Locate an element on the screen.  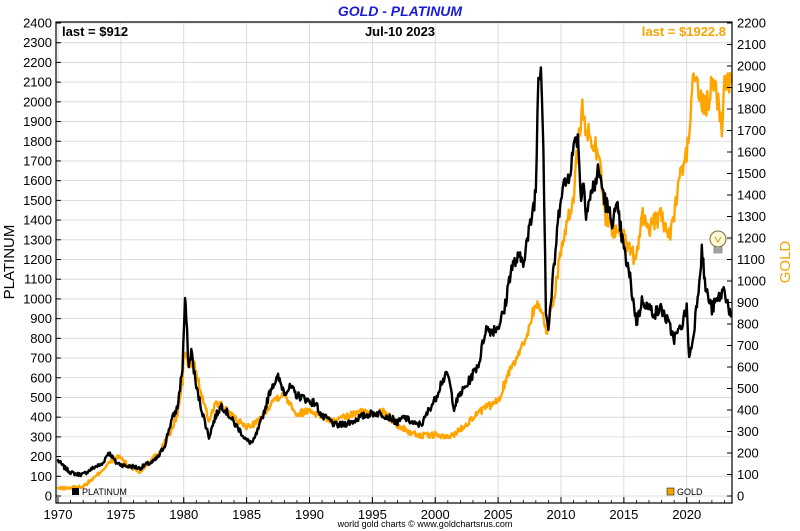
x-tick-label: 1970 is located at coordinates (58, 514).